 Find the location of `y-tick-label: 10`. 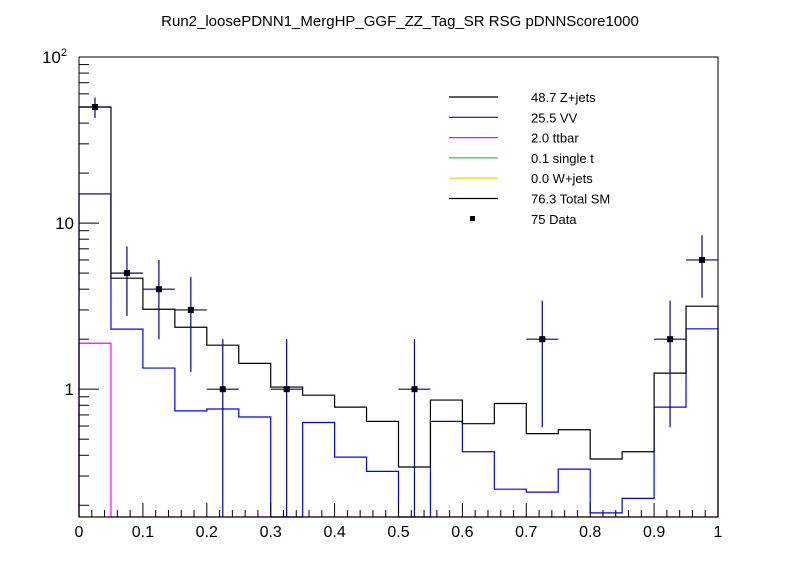

y-tick-label: 10 is located at coordinates (64, 223).